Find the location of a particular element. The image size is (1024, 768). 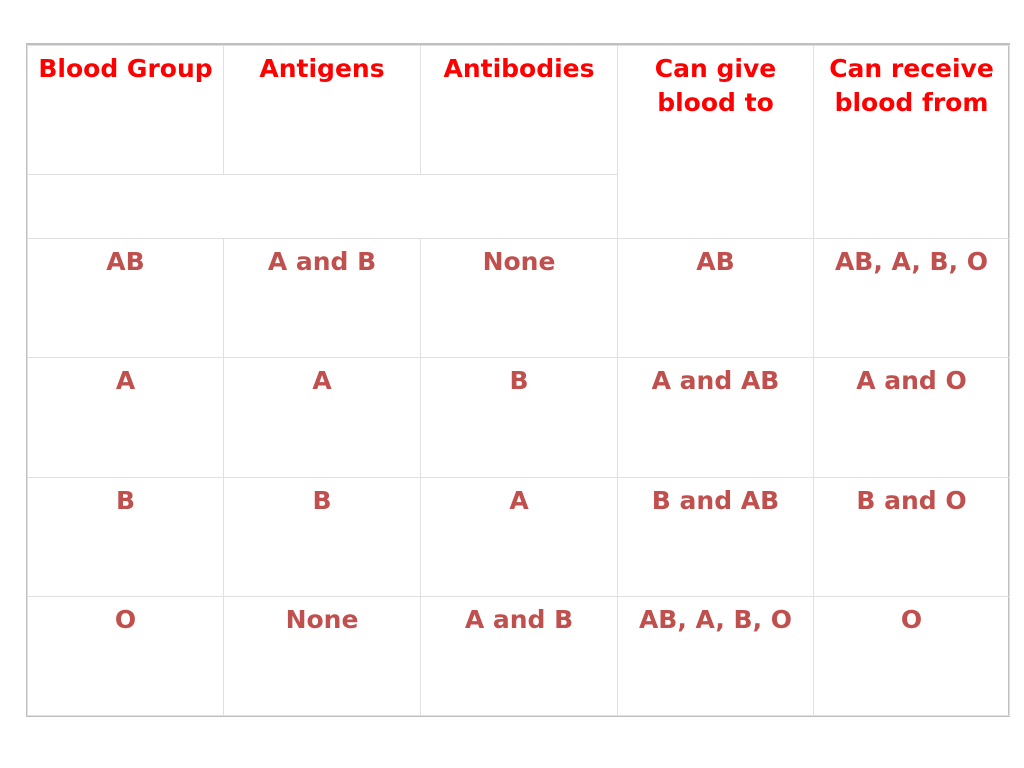

cell-can-receive: O is located at coordinates (911, 656).